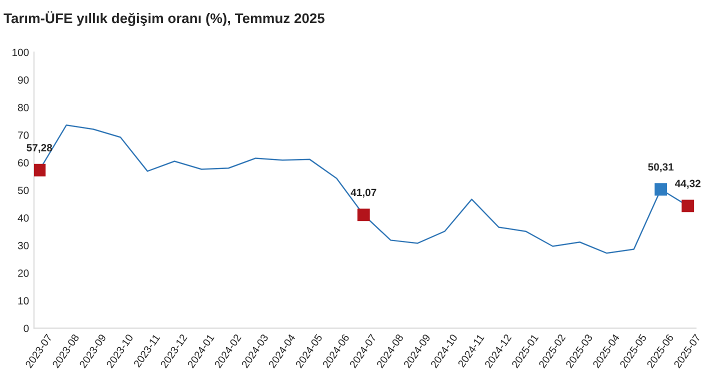  Describe the element at coordinates (23, 301) in the screenshot. I see `y-tick-label: 10` at that location.